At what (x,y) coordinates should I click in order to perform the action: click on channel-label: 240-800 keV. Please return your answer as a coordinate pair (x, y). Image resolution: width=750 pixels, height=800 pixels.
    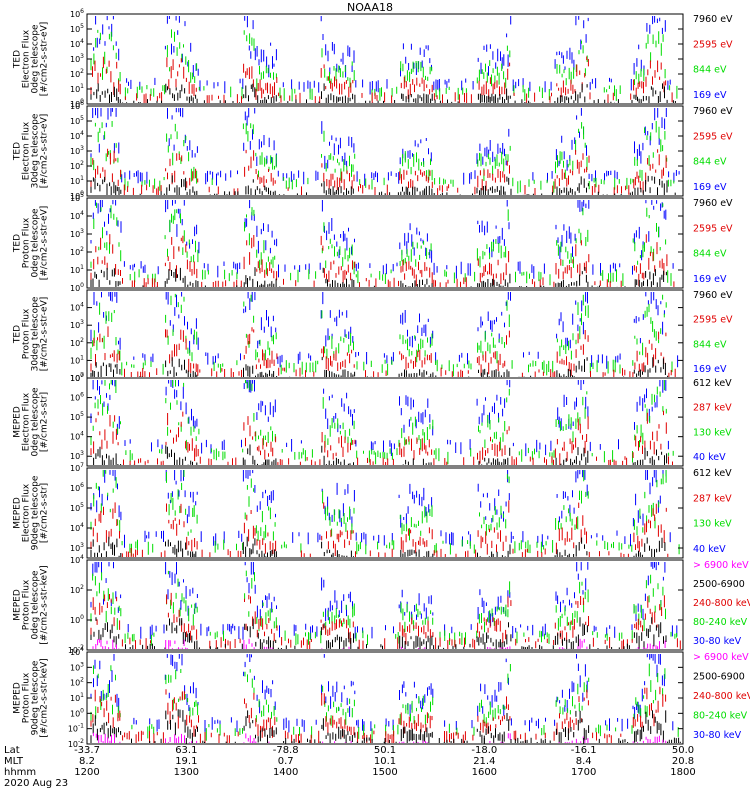
    Looking at the image, I should click on (721, 603).